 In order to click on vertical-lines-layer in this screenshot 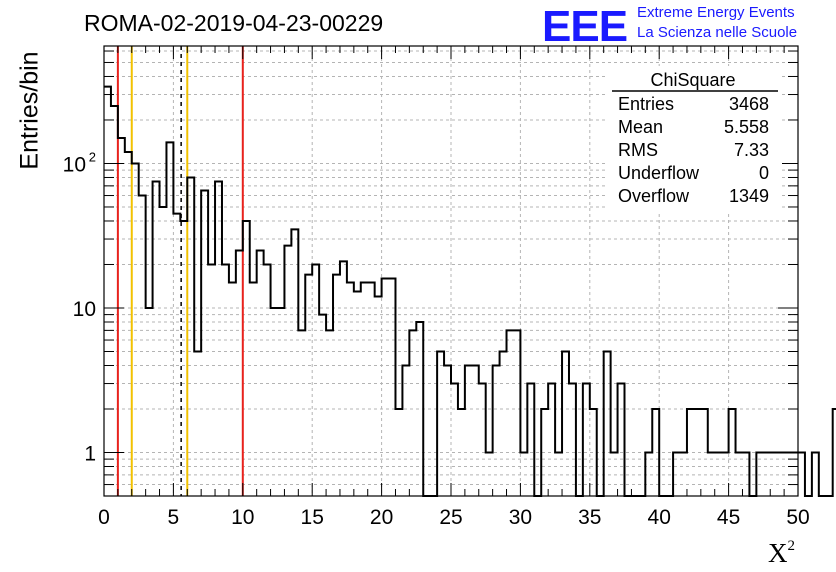, I will do `click(180, 271)`.